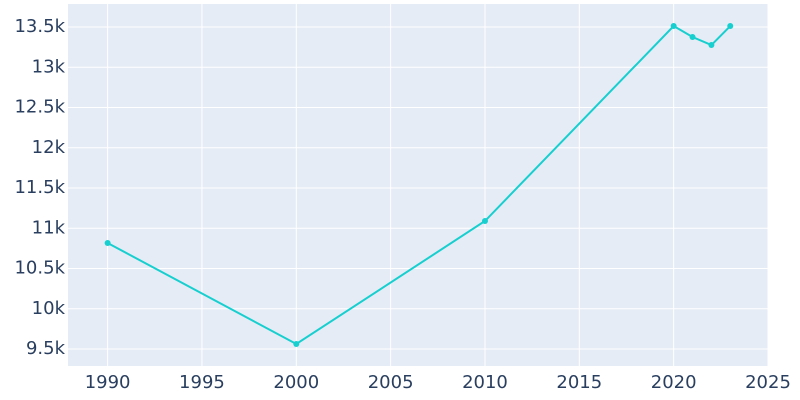 This screenshot has width=800, height=400. I want to click on y-tick-label: 13k, so click(49, 66).